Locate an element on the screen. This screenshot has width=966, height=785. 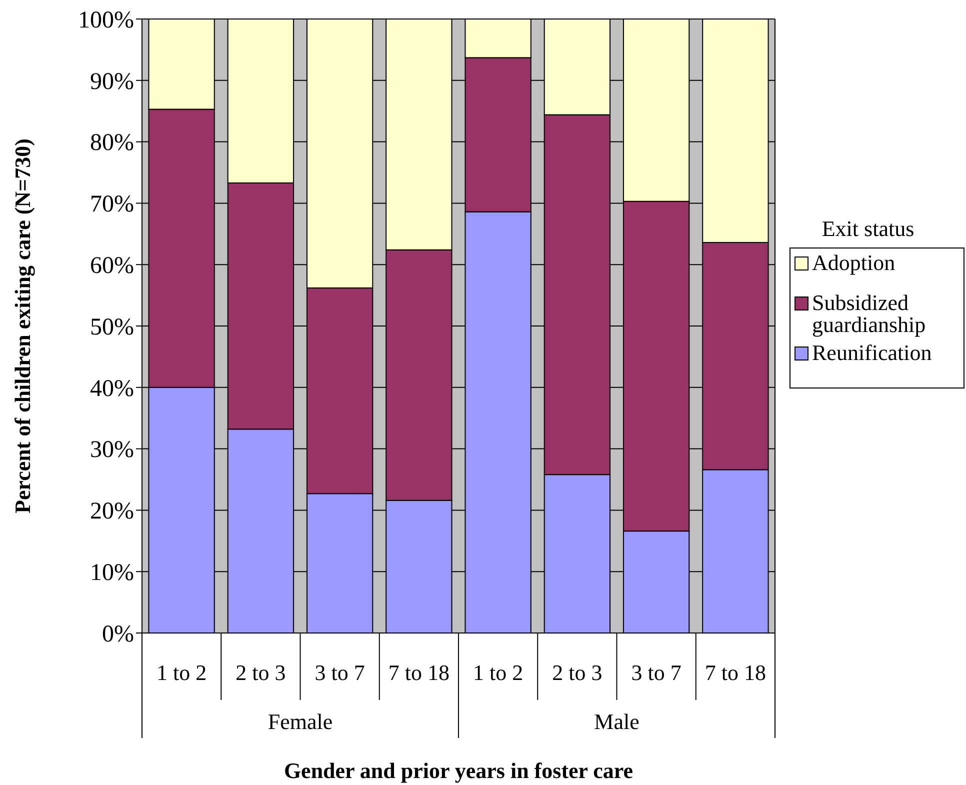
y-tick-label: 20% is located at coordinates (112, 511).